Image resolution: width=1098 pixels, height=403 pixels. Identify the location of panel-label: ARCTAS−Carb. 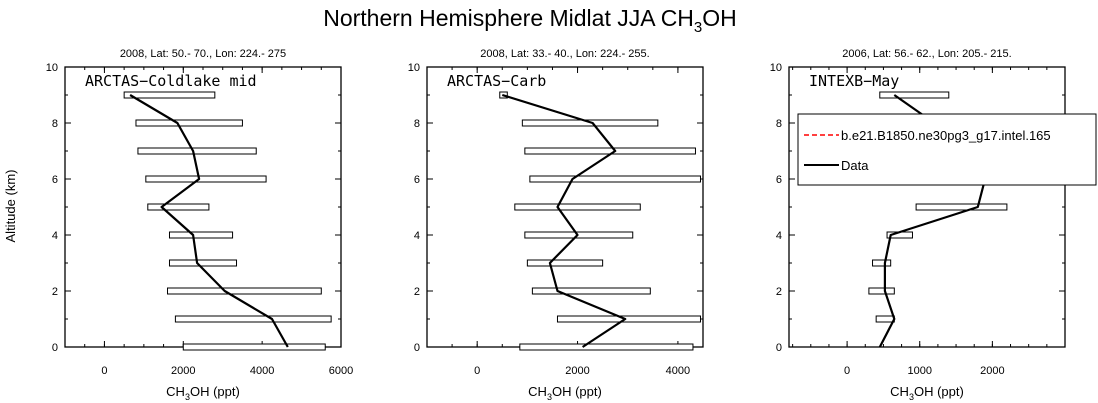
(496, 81).